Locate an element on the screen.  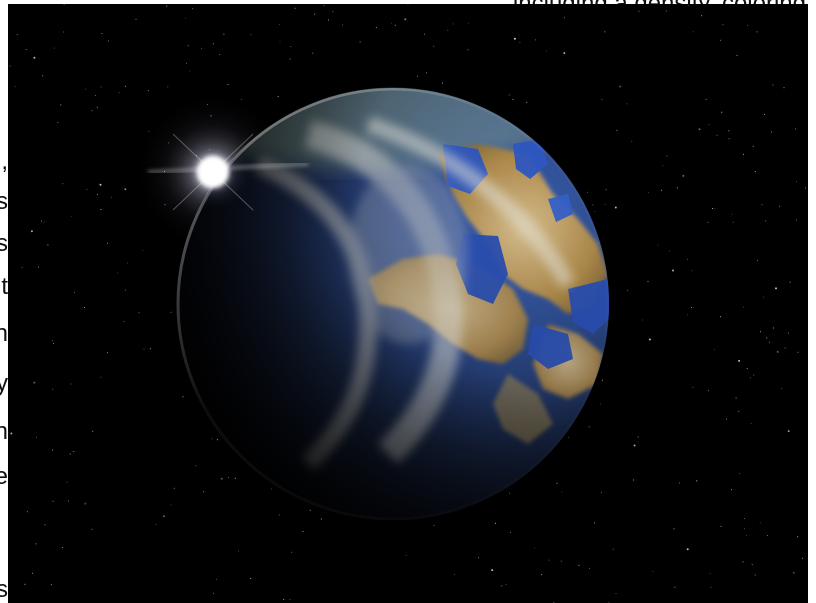
sun-flare is located at coordinates (228, 174).